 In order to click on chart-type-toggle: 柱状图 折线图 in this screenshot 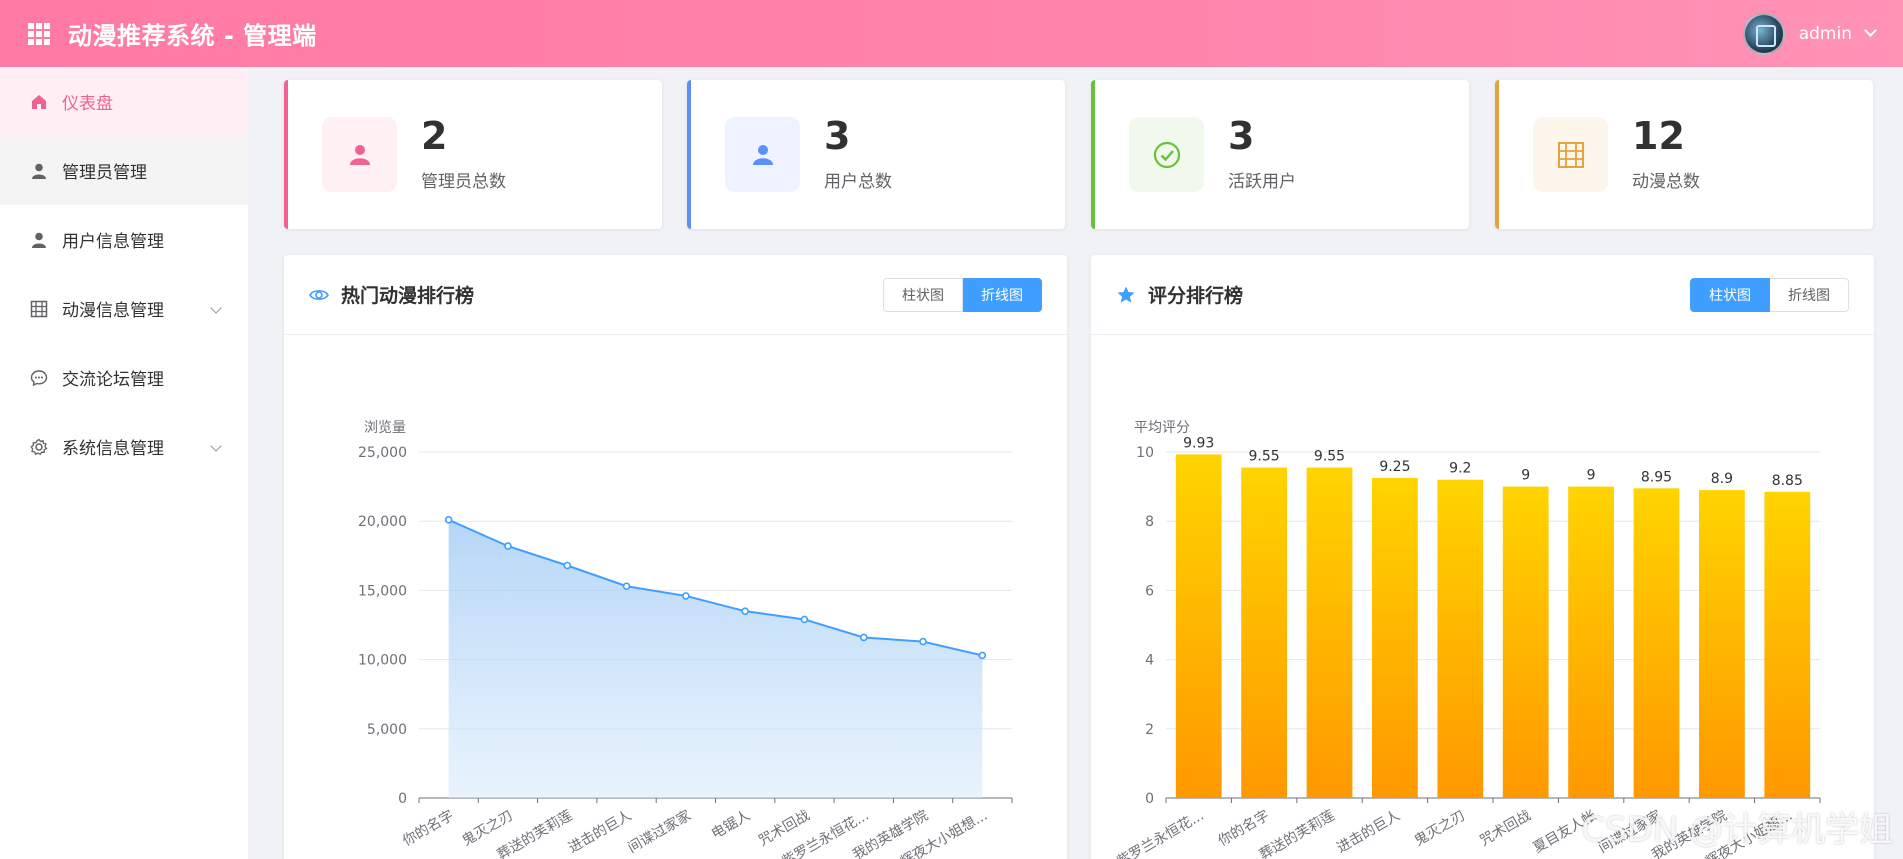, I will do `click(962, 294)`.